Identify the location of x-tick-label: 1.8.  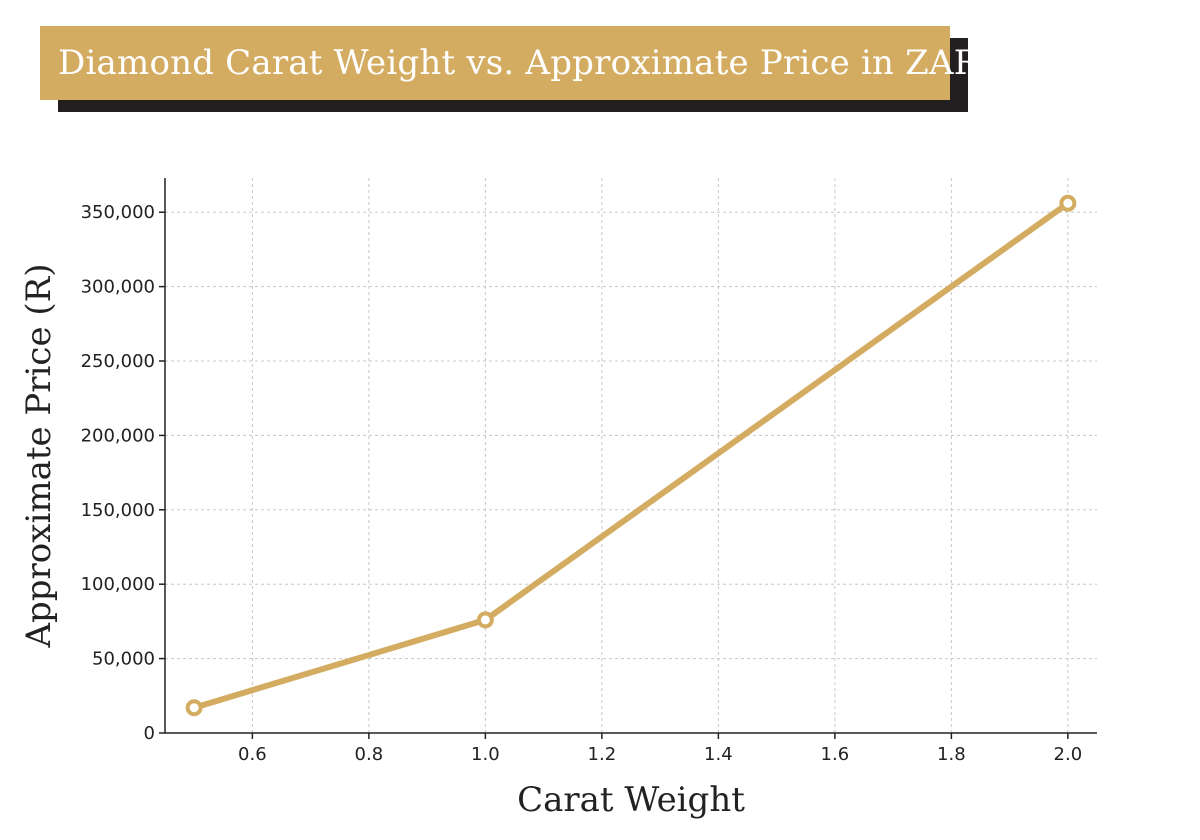
(951, 754).